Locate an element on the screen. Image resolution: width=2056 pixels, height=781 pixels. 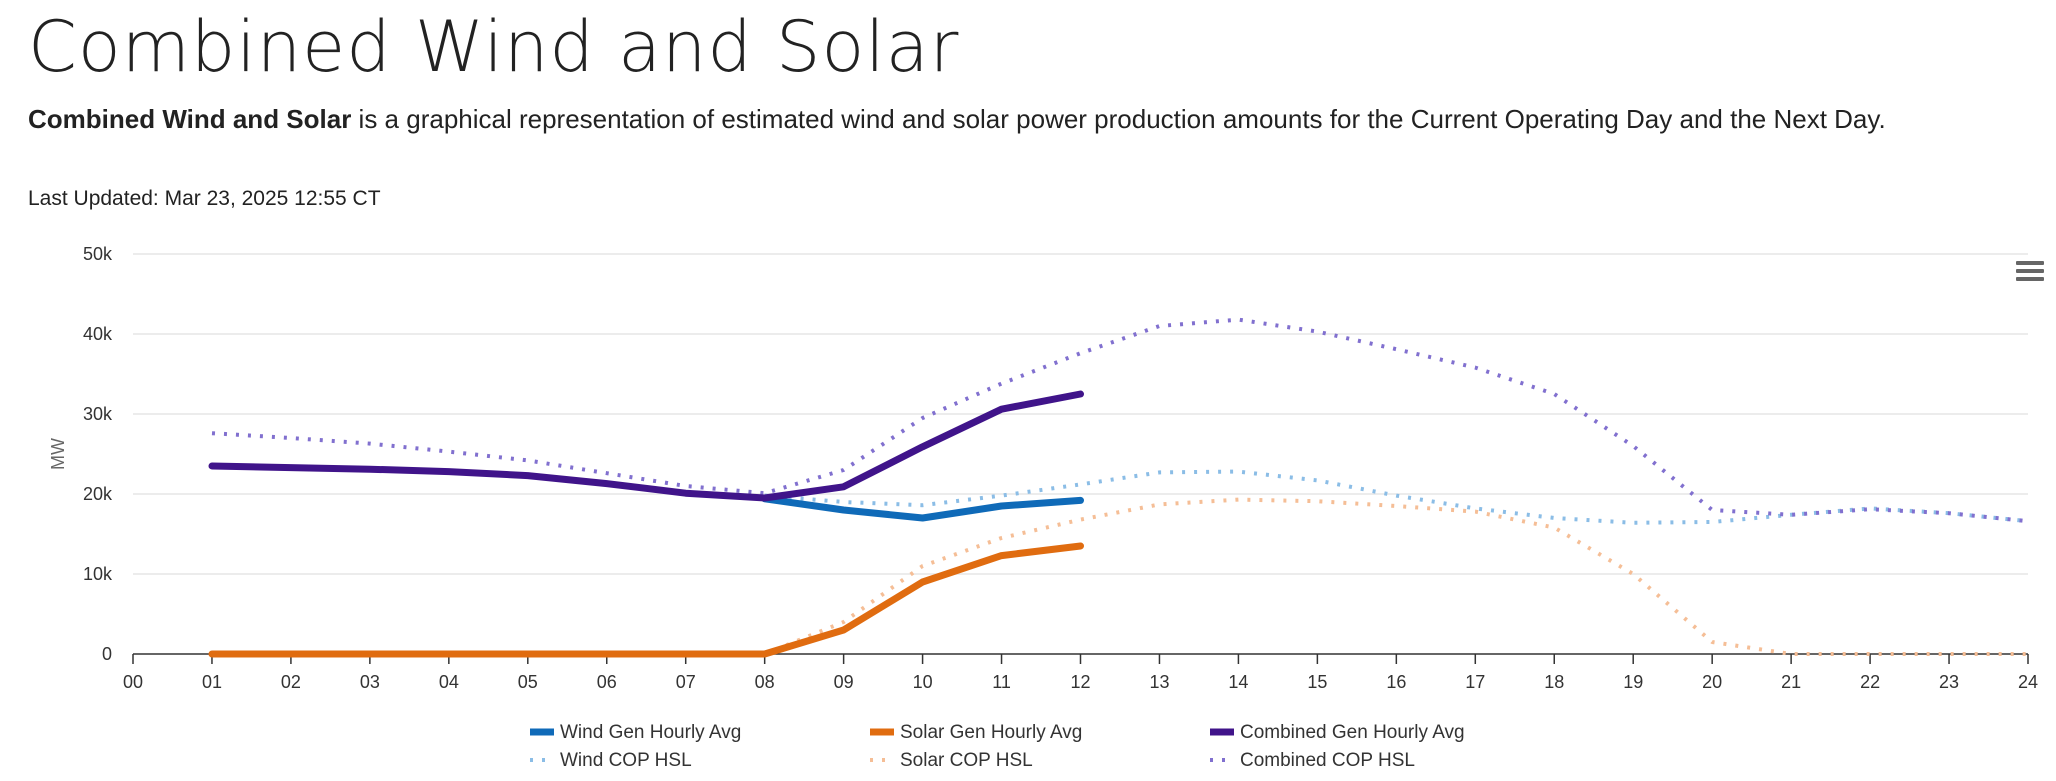
x-tick-label: 02 is located at coordinates (291, 682).